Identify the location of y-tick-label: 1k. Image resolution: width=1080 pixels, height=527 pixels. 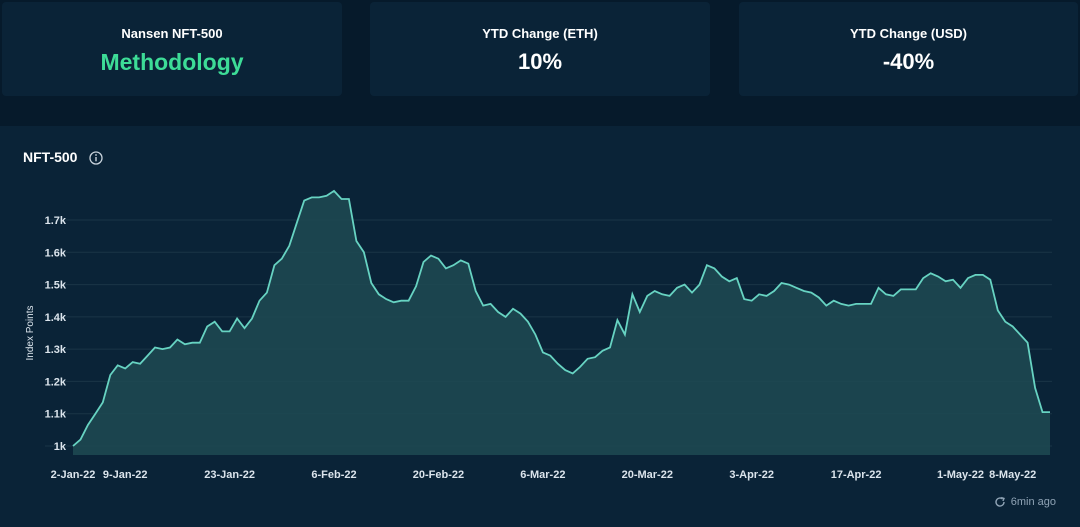
(60, 447).